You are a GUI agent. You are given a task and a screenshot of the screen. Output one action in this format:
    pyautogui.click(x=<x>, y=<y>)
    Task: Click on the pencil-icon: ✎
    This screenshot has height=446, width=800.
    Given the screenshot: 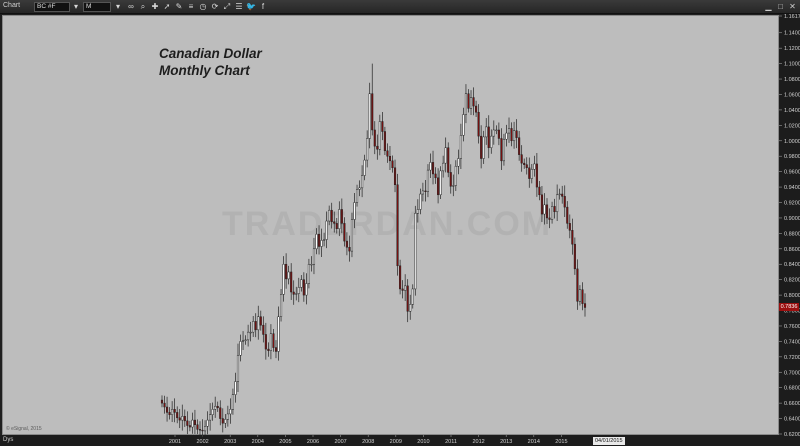 What is the action you would take?
    pyautogui.click(x=179, y=6)
    